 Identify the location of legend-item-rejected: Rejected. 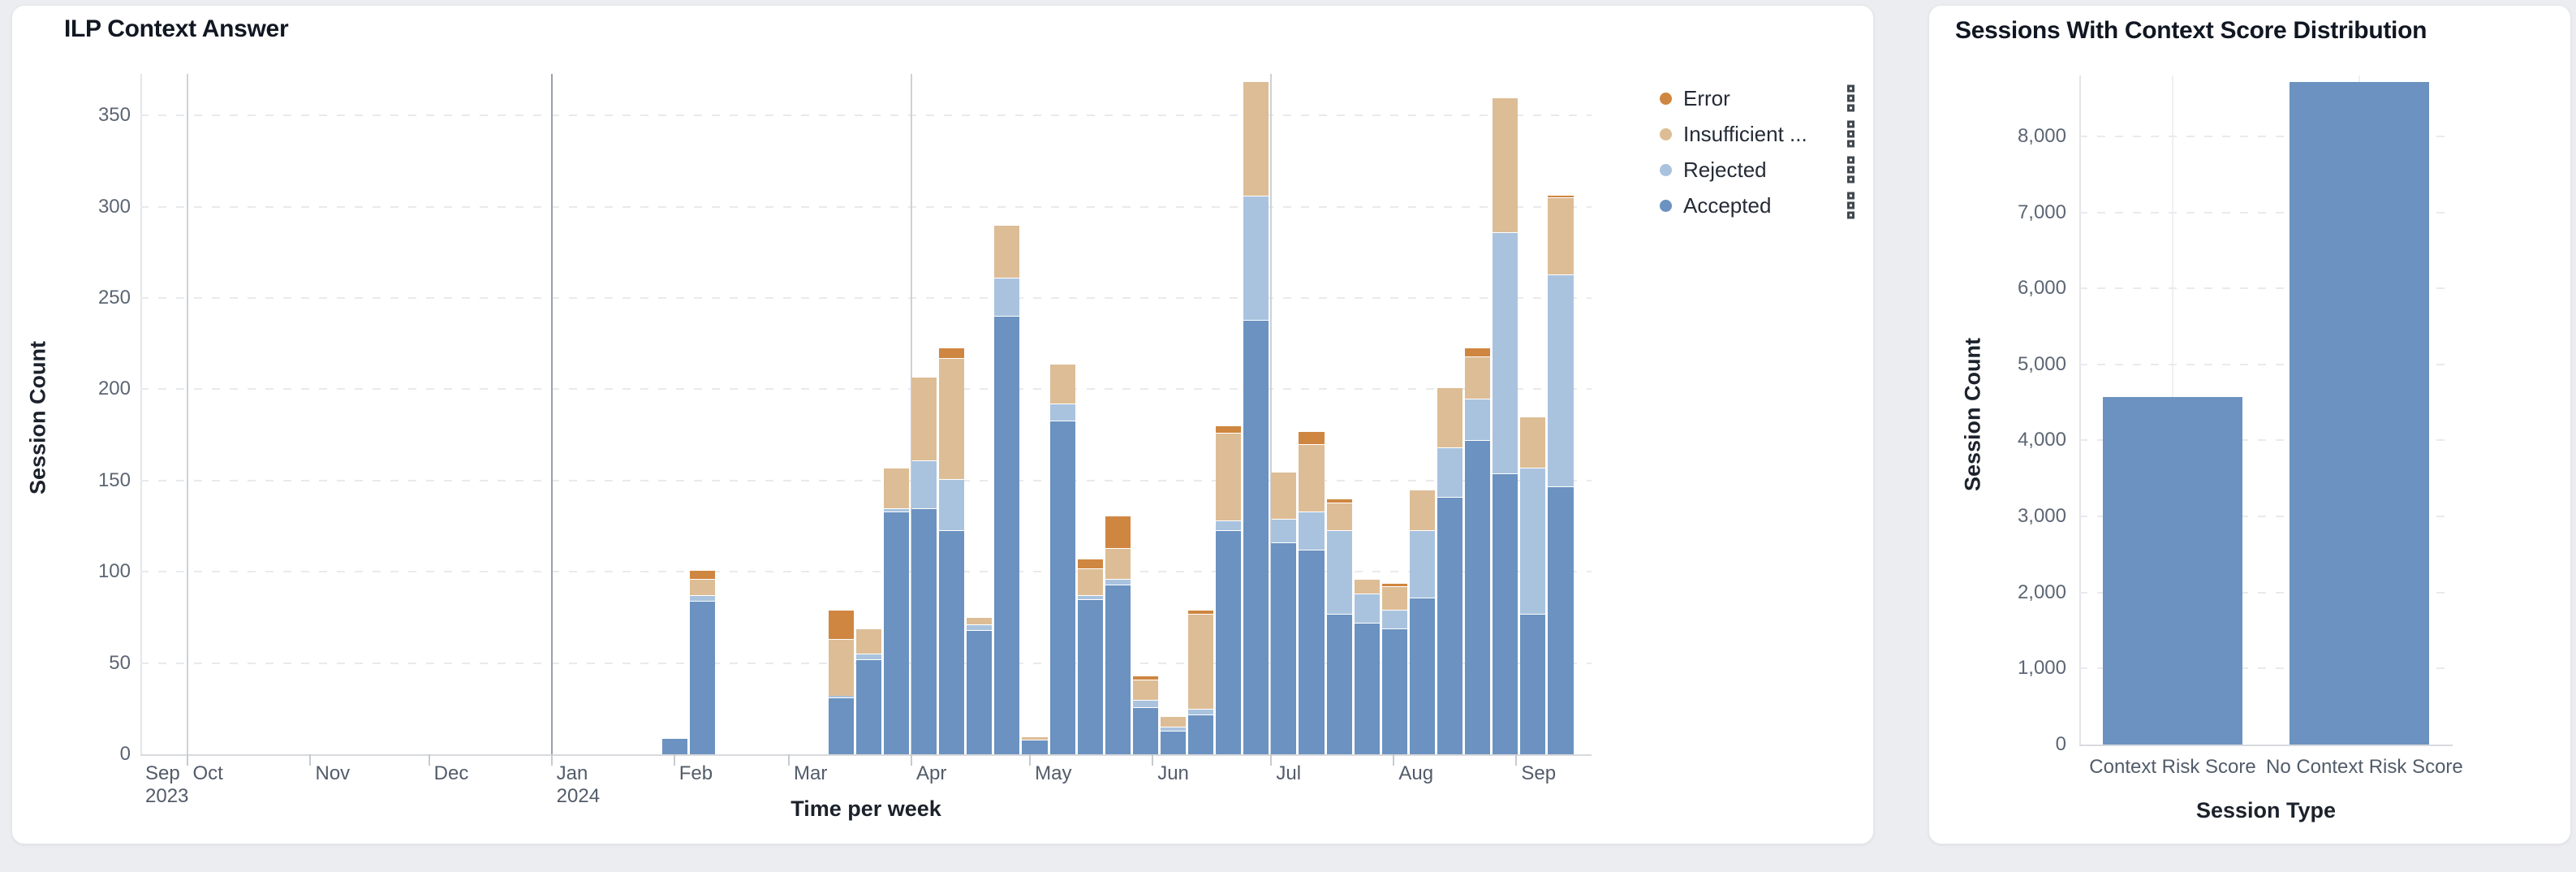
(1757, 170).